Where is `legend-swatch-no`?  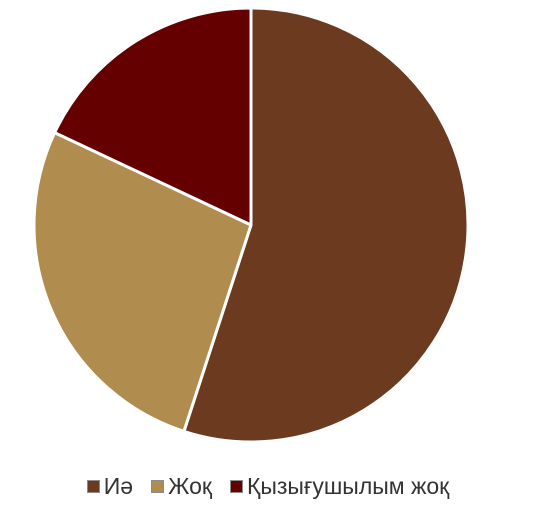
legend-swatch-no is located at coordinates (158, 486).